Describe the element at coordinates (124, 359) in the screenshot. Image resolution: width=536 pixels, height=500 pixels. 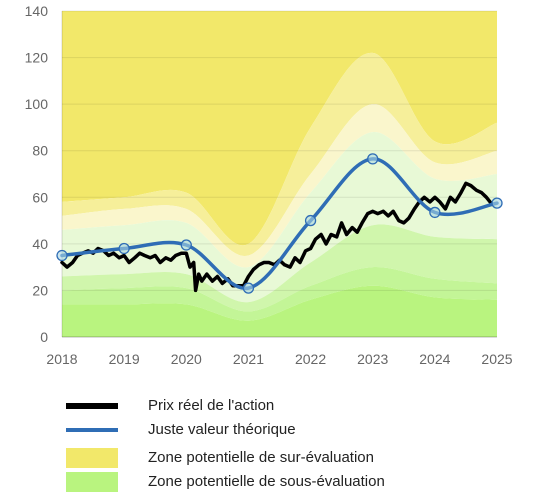
I see `x-tick-label: 2019` at that location.